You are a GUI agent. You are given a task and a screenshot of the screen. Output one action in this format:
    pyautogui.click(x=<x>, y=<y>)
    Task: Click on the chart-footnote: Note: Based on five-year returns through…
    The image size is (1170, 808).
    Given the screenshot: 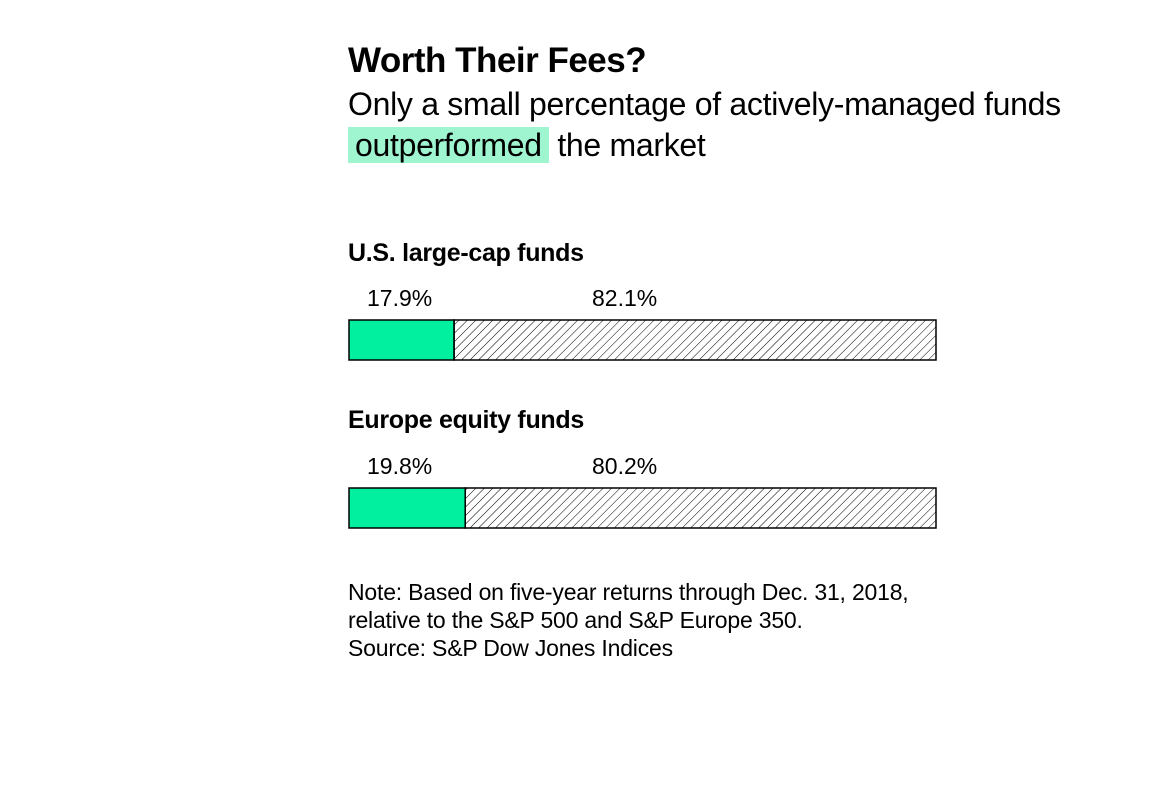 What is the action you would take?
    pyautogui.click(x=648, y=620)
    